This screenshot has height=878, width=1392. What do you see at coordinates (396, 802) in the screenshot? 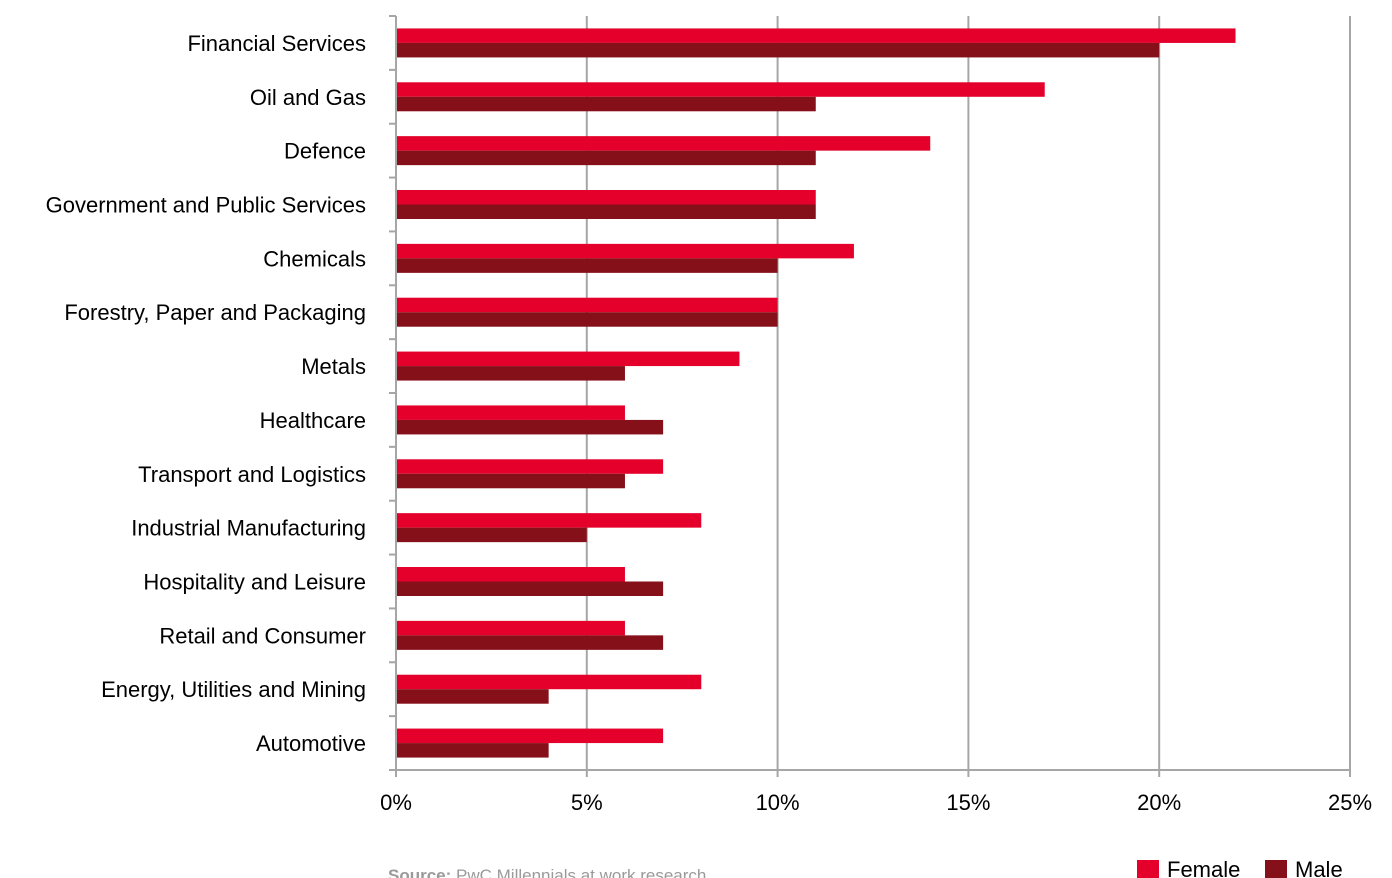
I see `x-tick-label: 0%` at bounding box center [396, 802].